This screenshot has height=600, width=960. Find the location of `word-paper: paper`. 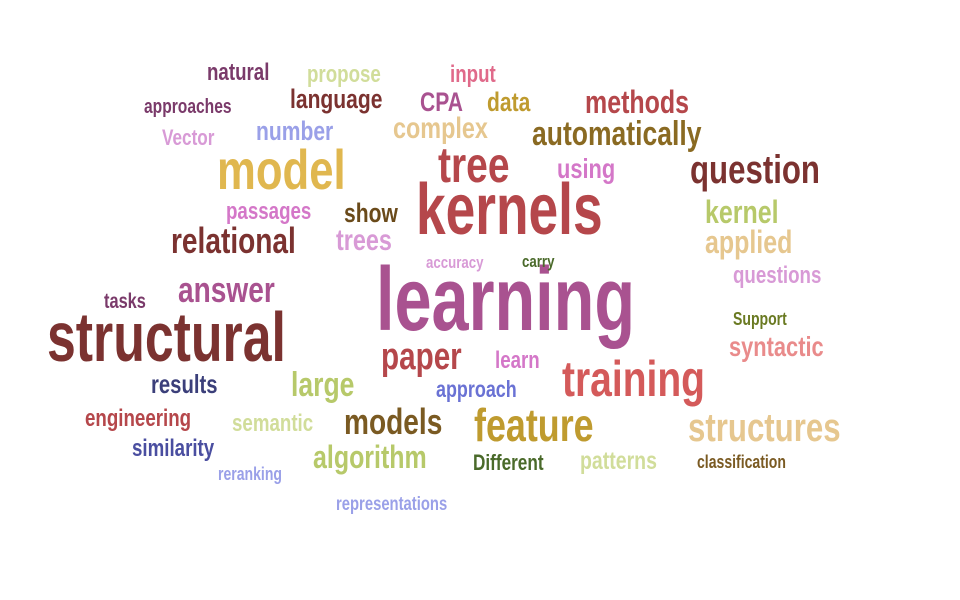

word-paper: paper is located at coordinates (421, 357).